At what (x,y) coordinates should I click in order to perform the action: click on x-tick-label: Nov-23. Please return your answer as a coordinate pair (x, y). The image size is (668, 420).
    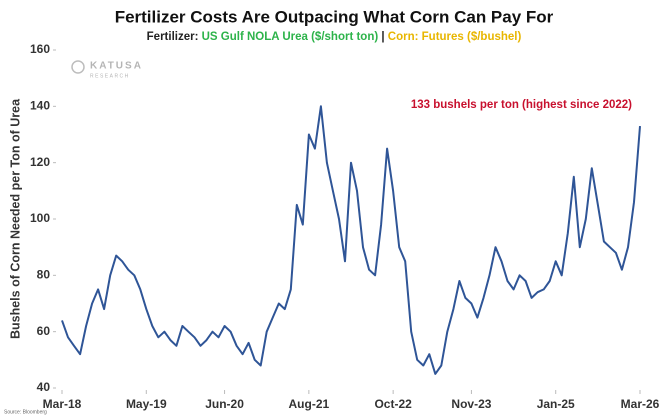
    Looking at the image, I should click on (471, 404).